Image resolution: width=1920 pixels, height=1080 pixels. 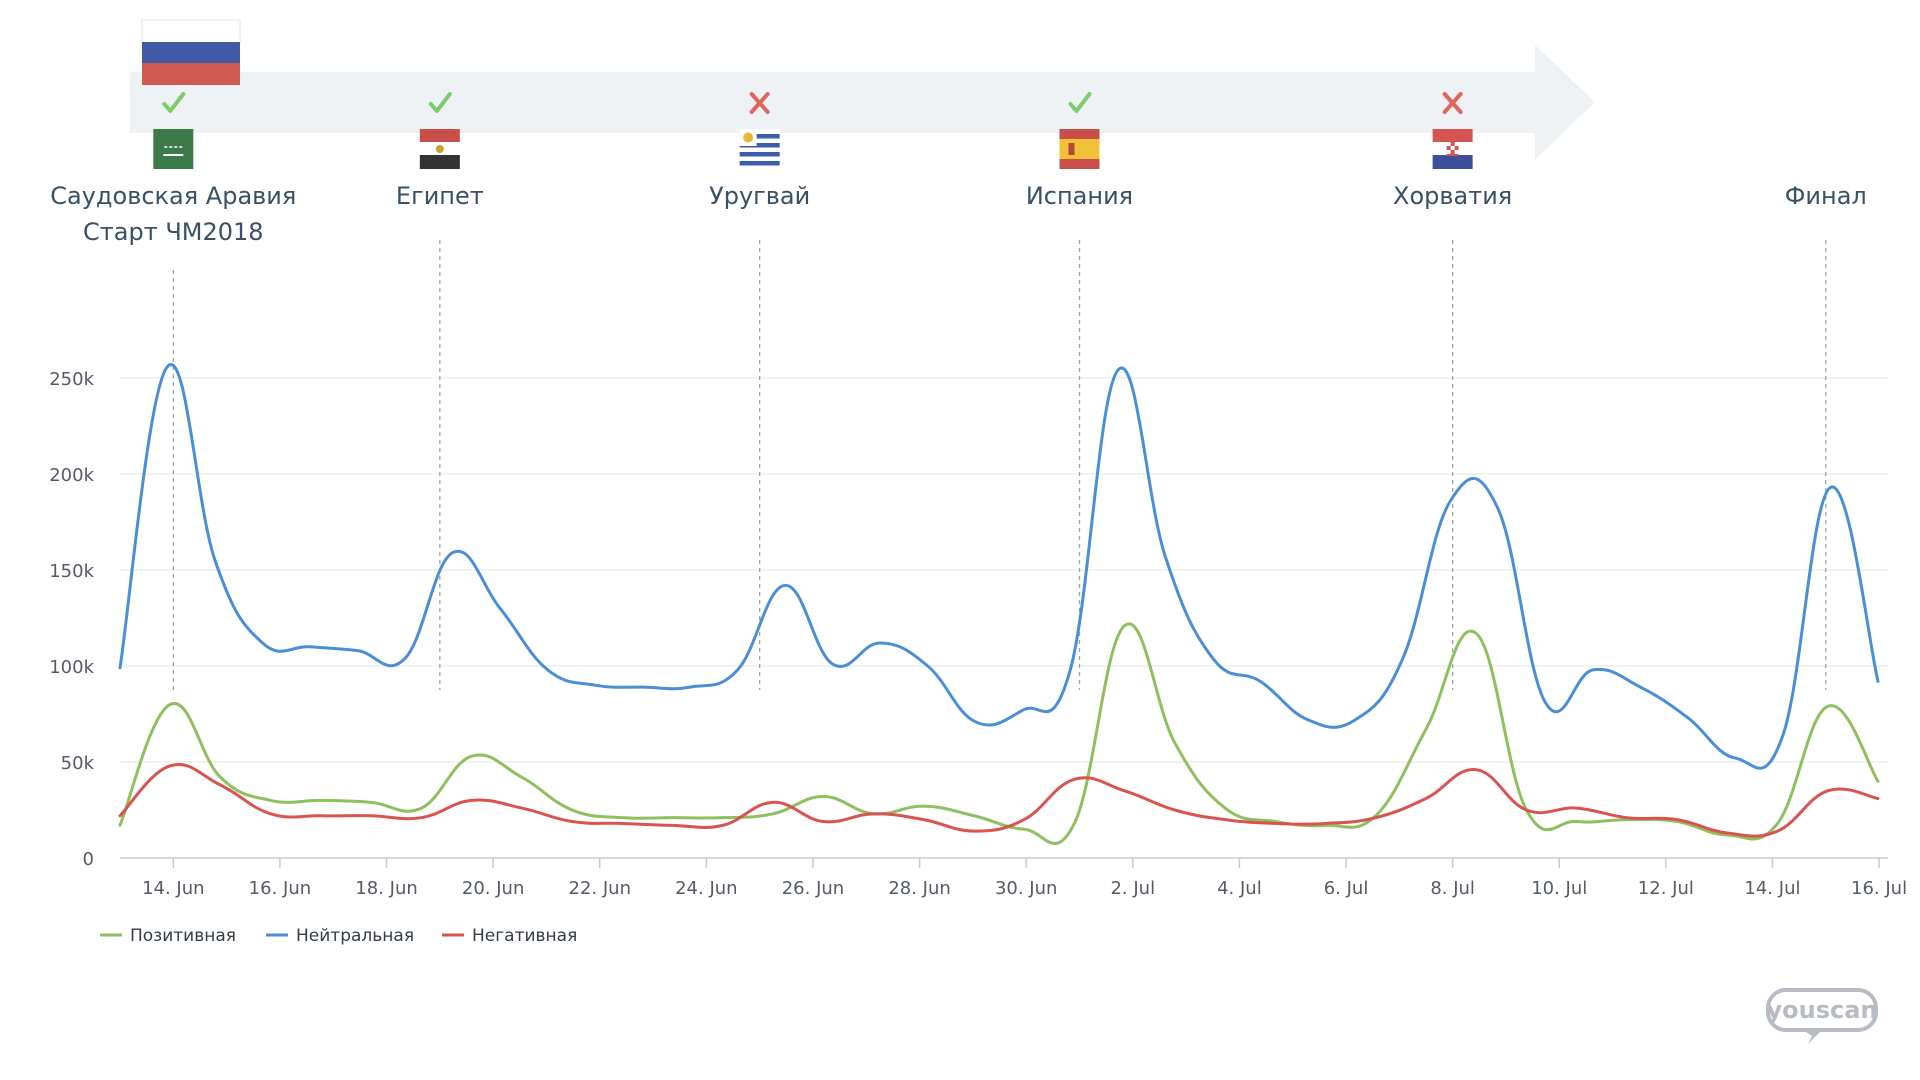 What do you see at coordinates (440, 196) in the screenshot?
I see `event-label-egypt: Египет` at bounding box center [440, 196].